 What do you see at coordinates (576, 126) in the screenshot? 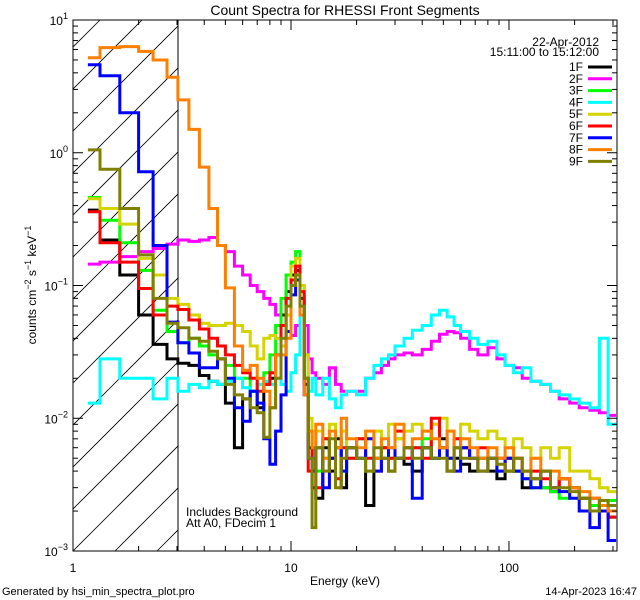
I see `legend-label-6F: 6F` at bounding box center [576, 126].